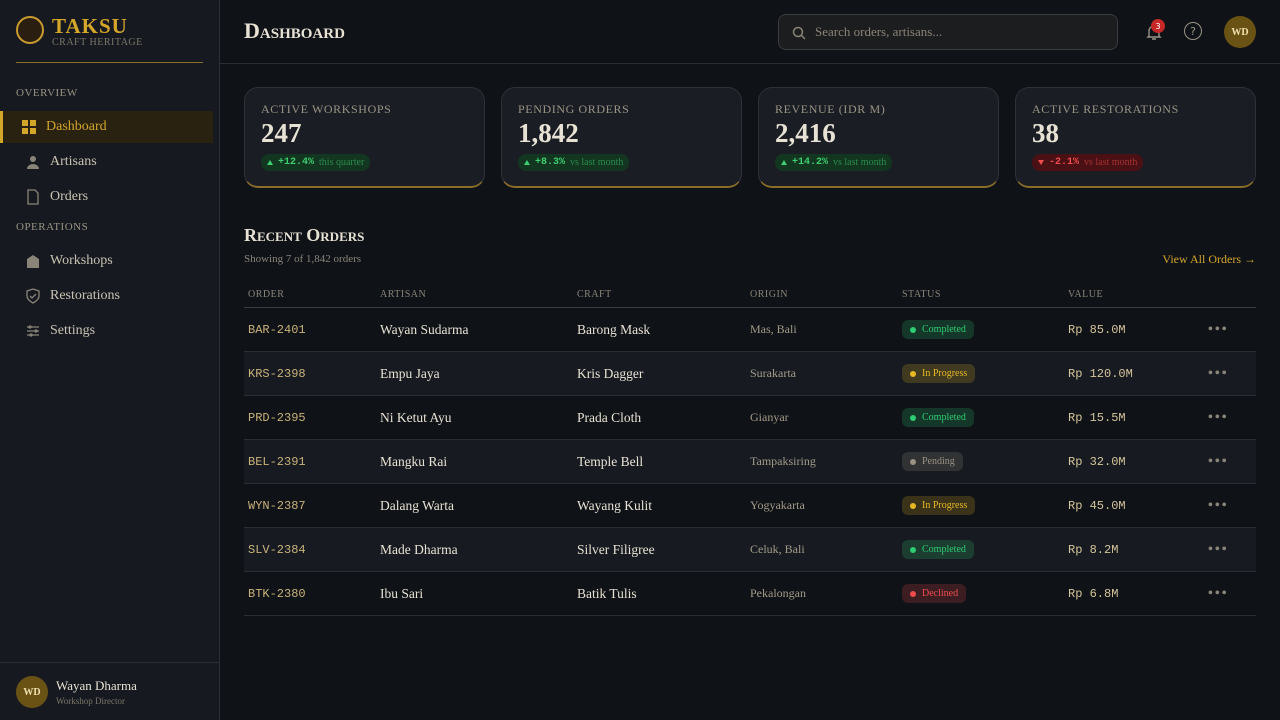 This screenshot has height=720, width=1280. What do you see at coordinates (610, 461) in the screenshot?
I see `cell-craft: Temple Bell` at bounding box center [610, 461].